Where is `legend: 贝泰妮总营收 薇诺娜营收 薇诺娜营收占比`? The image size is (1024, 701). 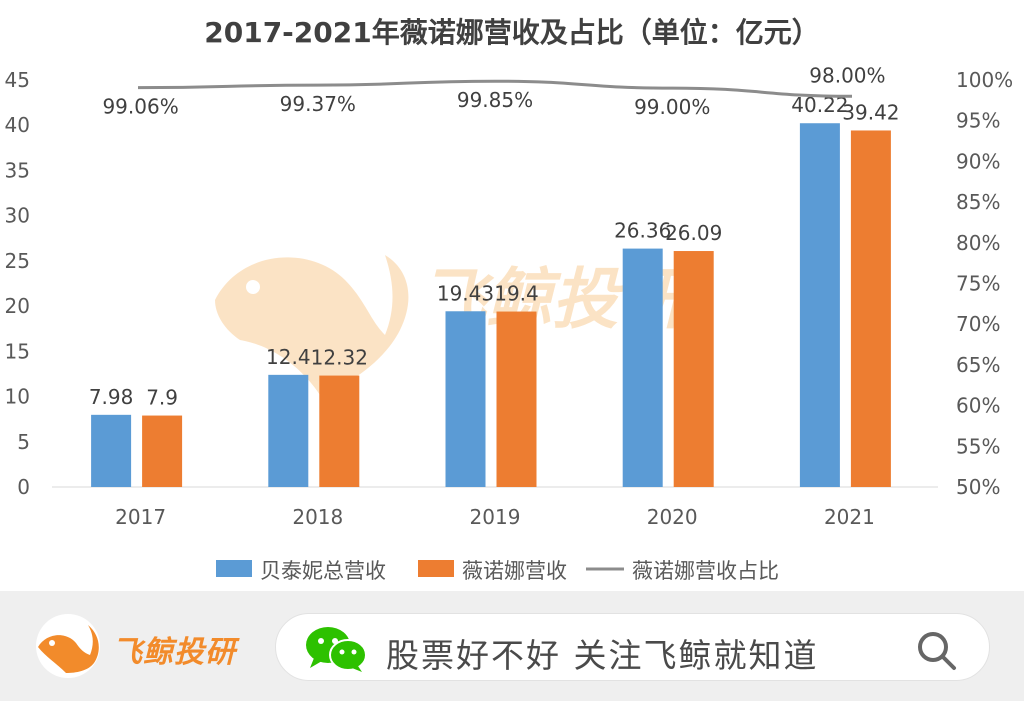
legend: 贝泰妮总营收 薇诺娜营收 薇诺娜营收占比 is located at coordinates (497, 571).